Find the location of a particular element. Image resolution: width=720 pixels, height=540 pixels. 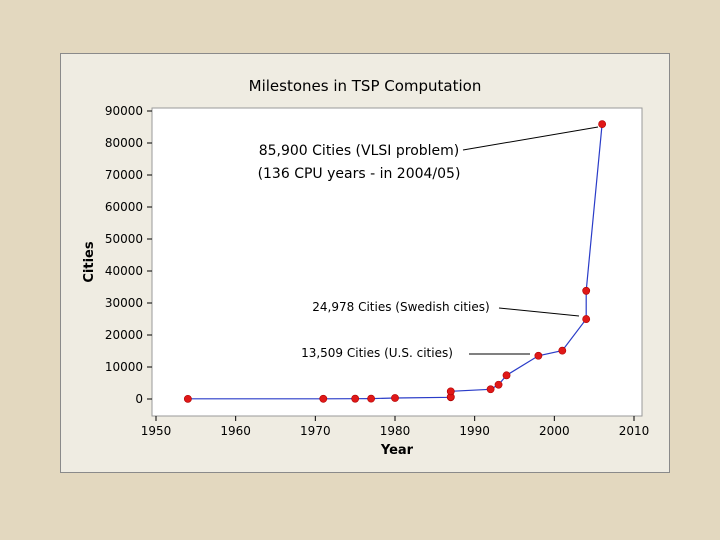

annotation-text: (136 CPU years - in 2004/05) is located at coordinates (359, 174).